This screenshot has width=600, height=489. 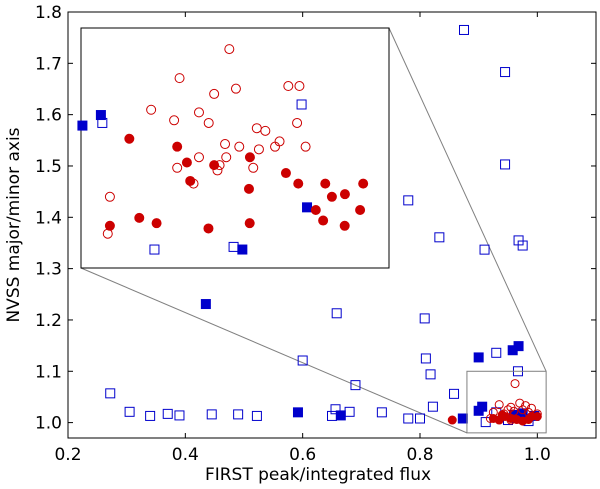 I want to click on x-tick-label: 0.2, so click(x=67, y=455).